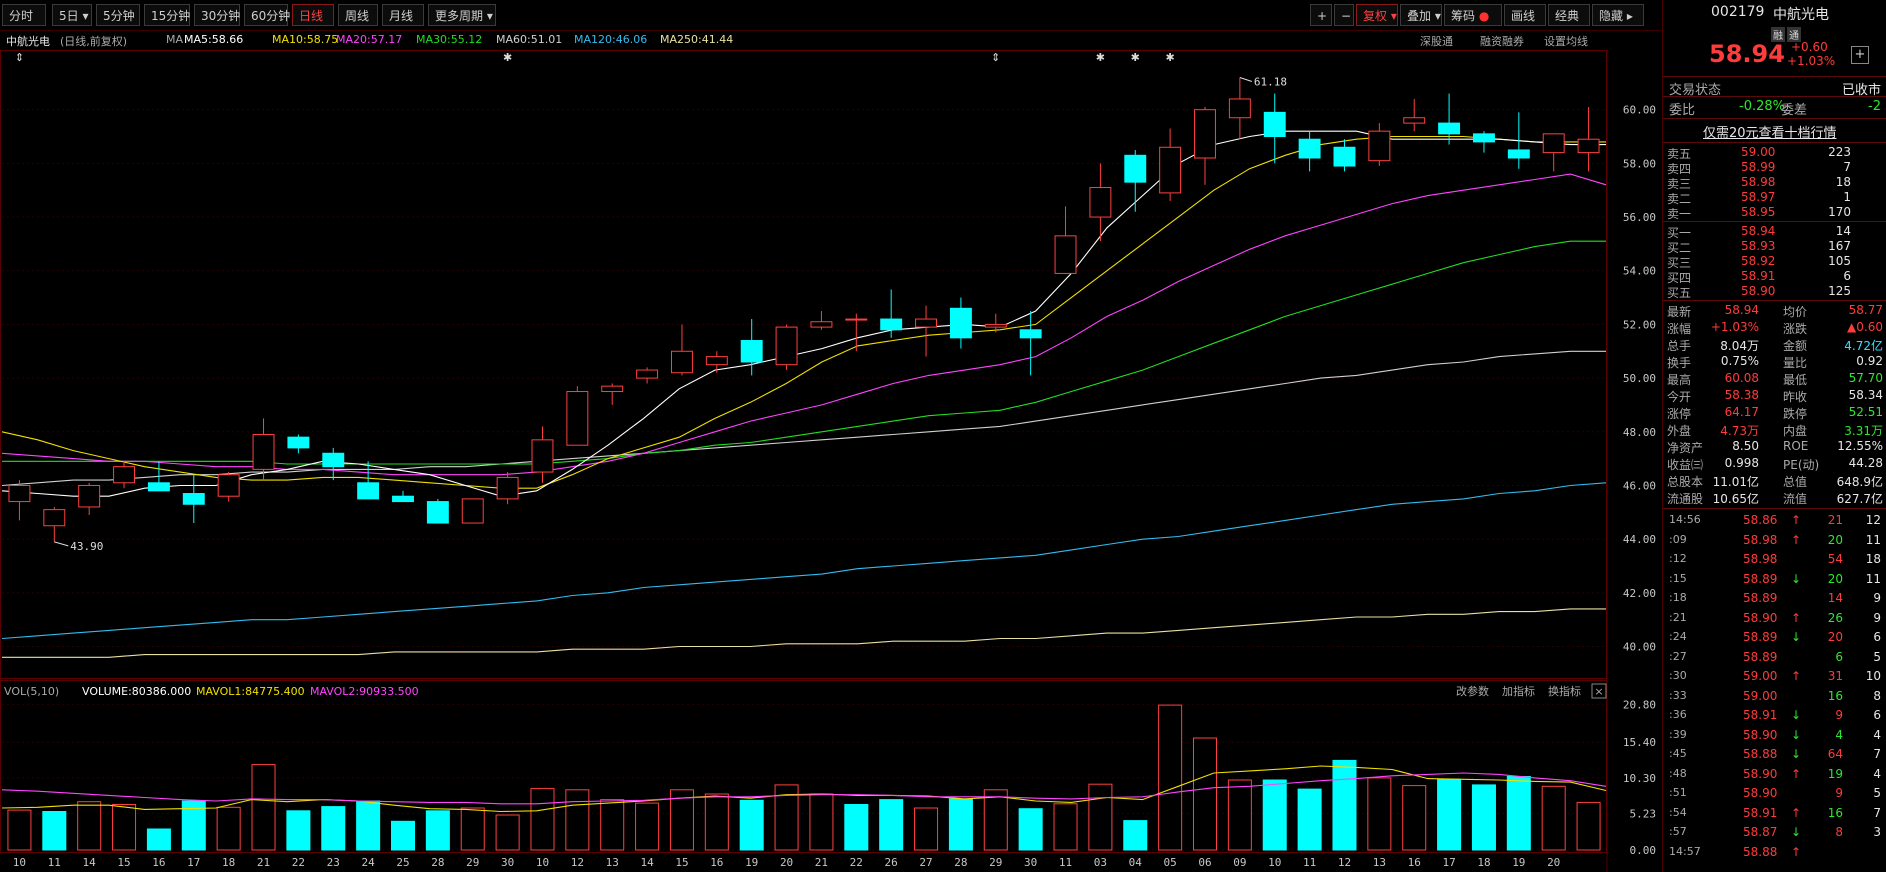  What do you see at coordinates (1414, 862) in the screenshot?
I see `x-tick-label: 16` at bounding box center [1414, 862].